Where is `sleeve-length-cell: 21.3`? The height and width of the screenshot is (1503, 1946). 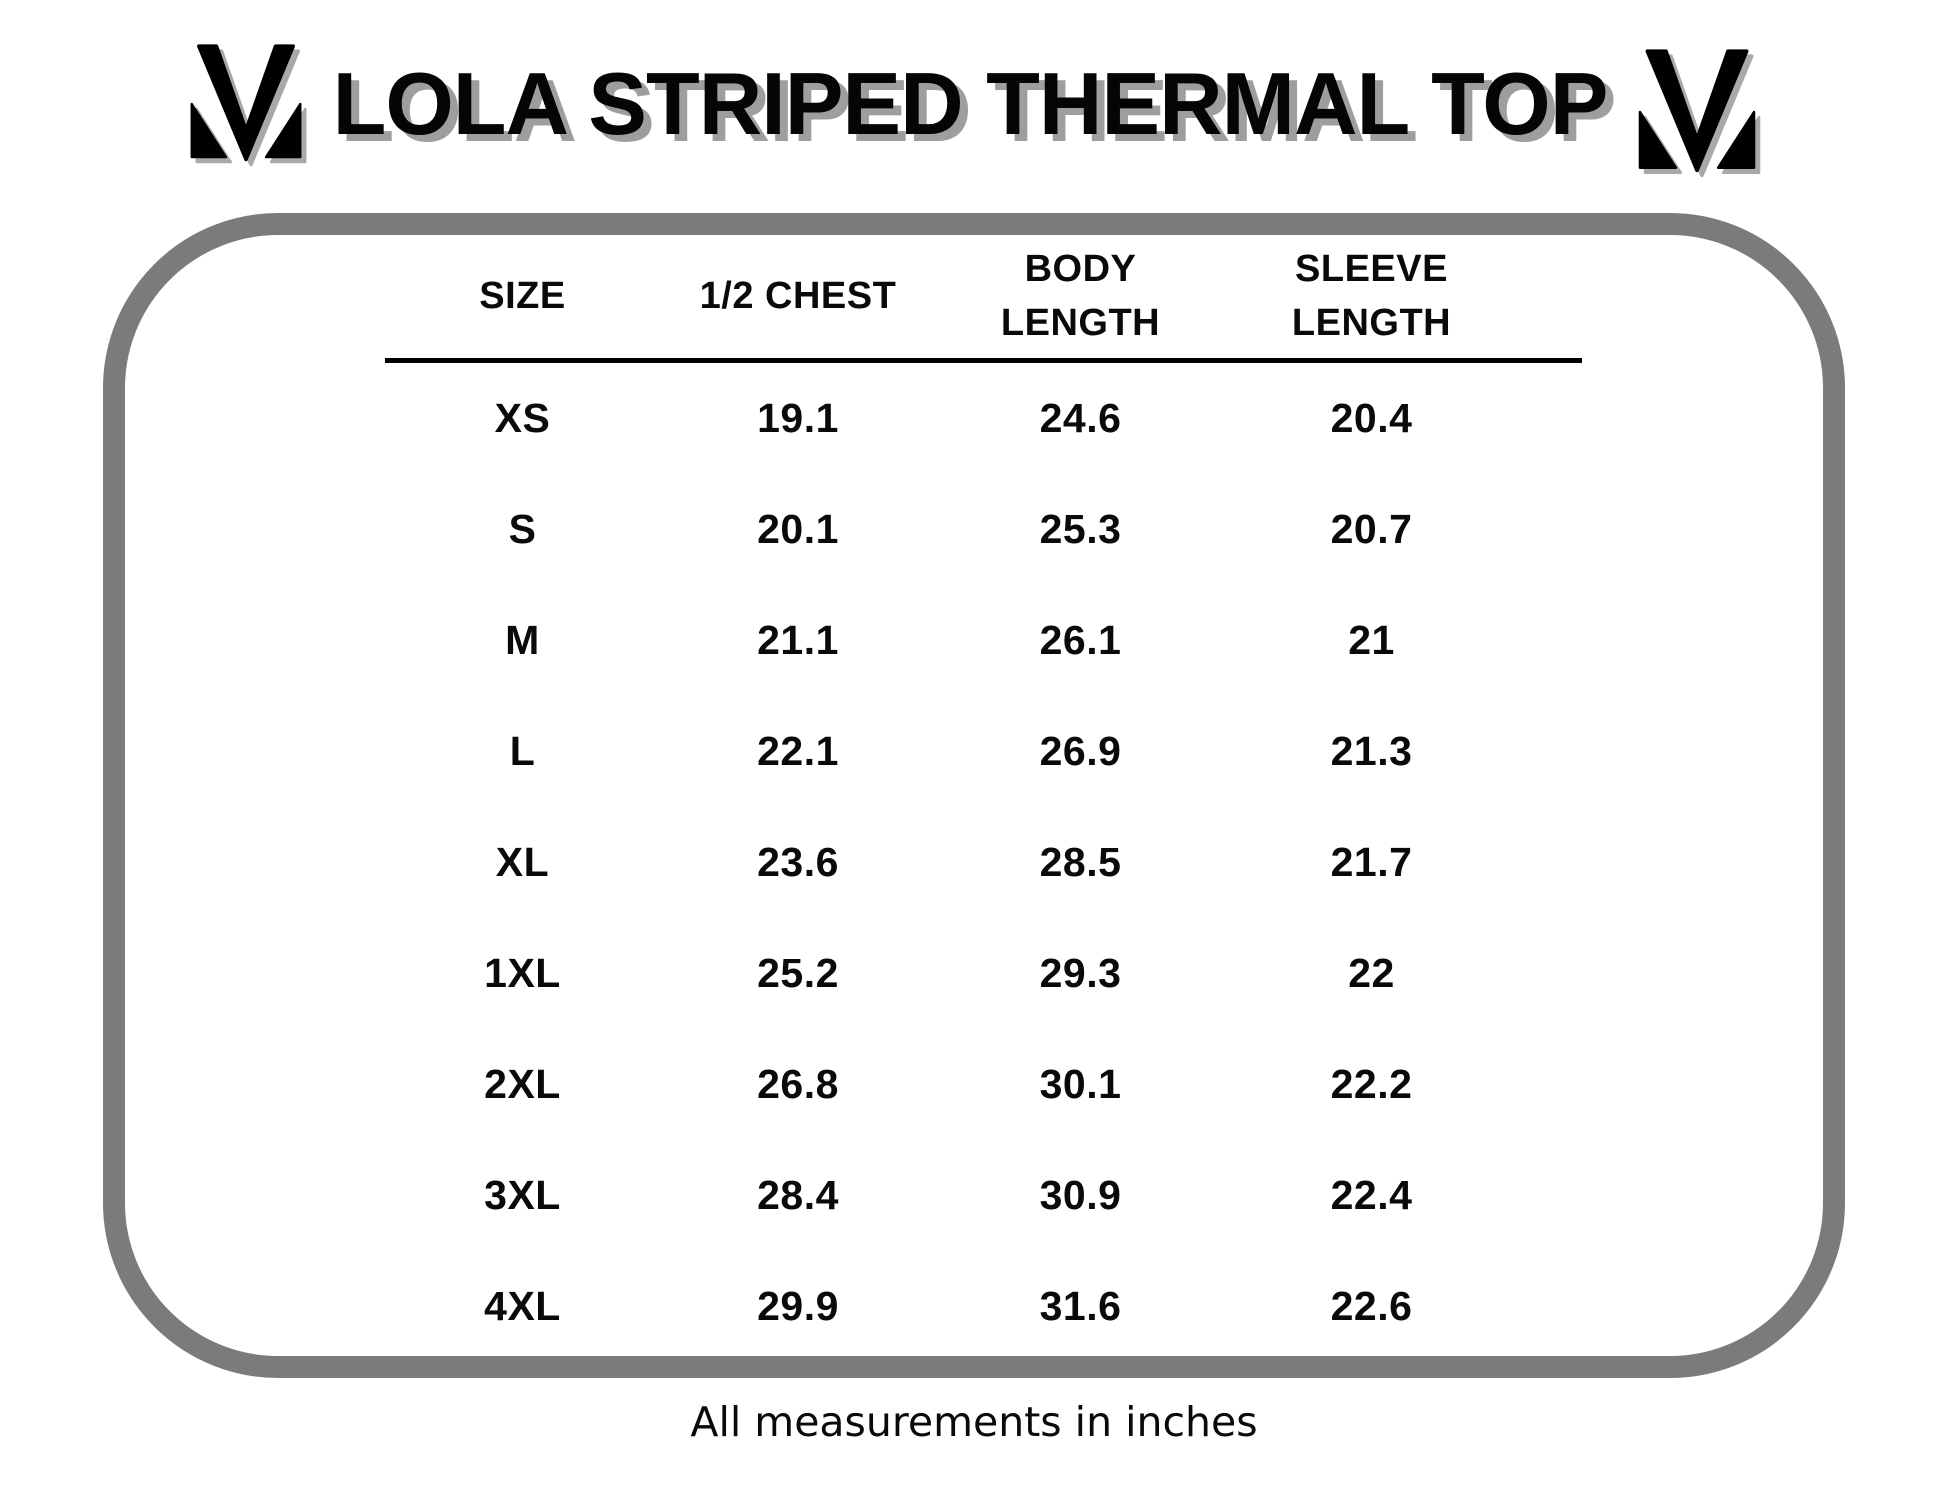 sleeve-length-cell: 21.3 is located at coordinates (1371, 751).